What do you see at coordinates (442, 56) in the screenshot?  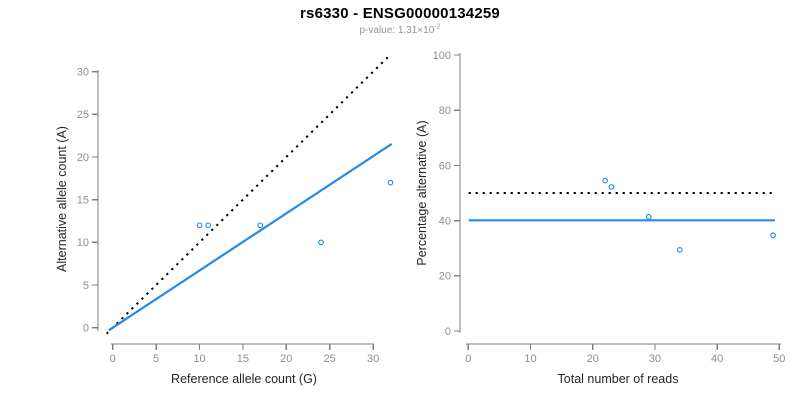 I see `y-tick-label: 100` at bounding box center [442, 56].